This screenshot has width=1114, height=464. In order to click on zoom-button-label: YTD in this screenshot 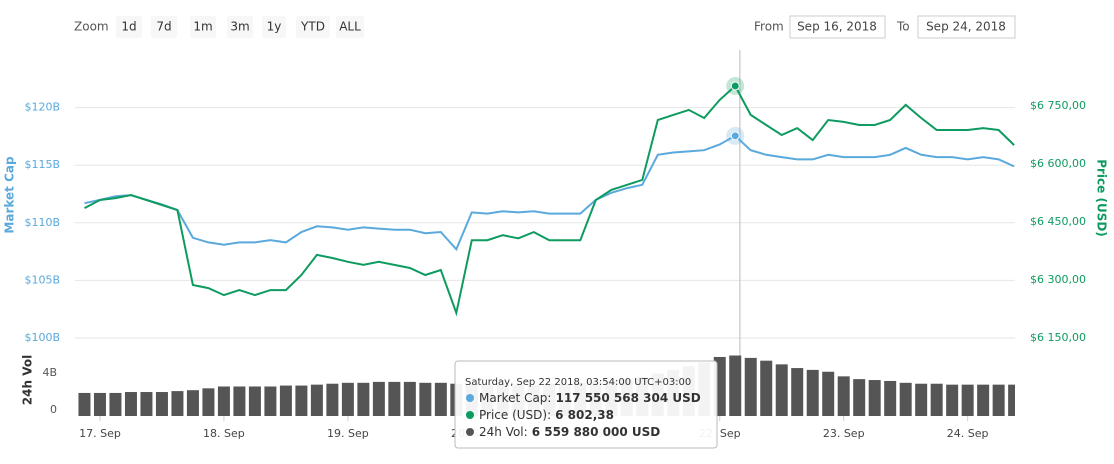, I will do `click(312, 27)`.